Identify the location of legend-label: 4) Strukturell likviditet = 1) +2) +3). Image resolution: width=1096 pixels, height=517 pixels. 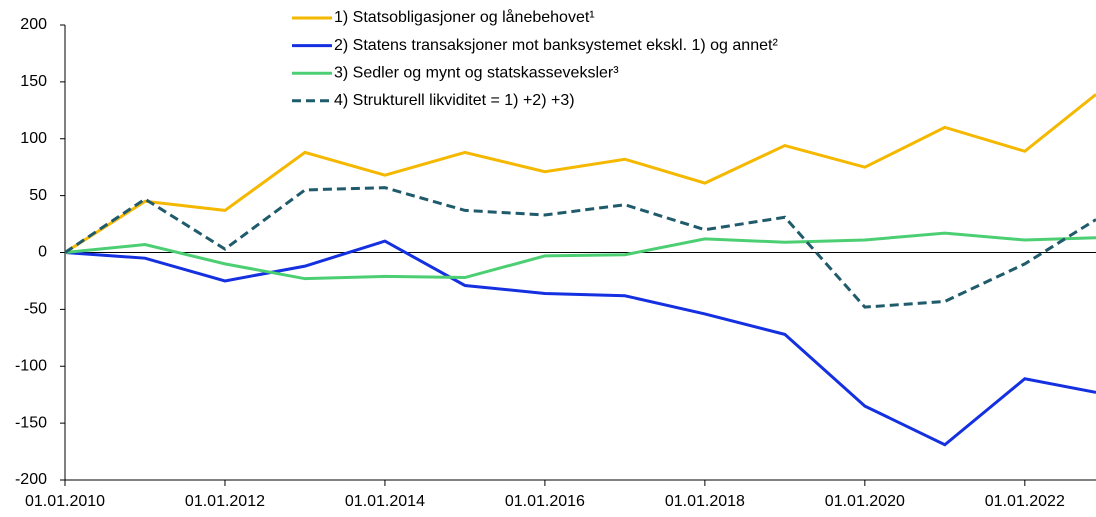
(454, 100).